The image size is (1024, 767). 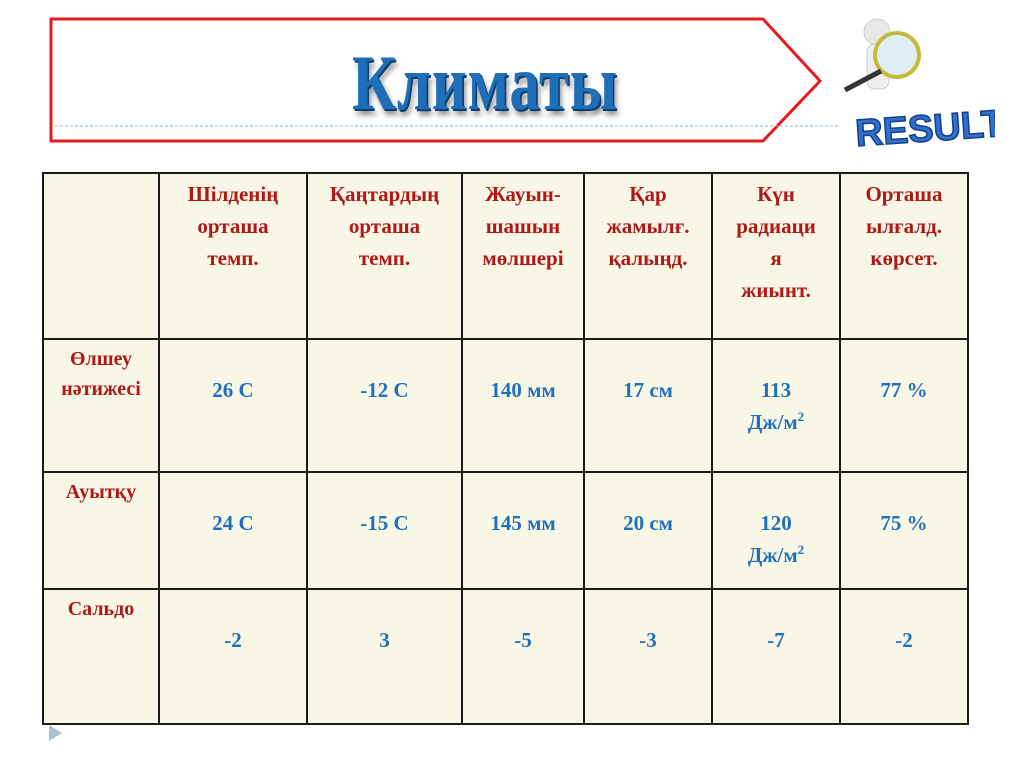 I want to click on table-cell: 145 мм, so click(x=523, y=530).